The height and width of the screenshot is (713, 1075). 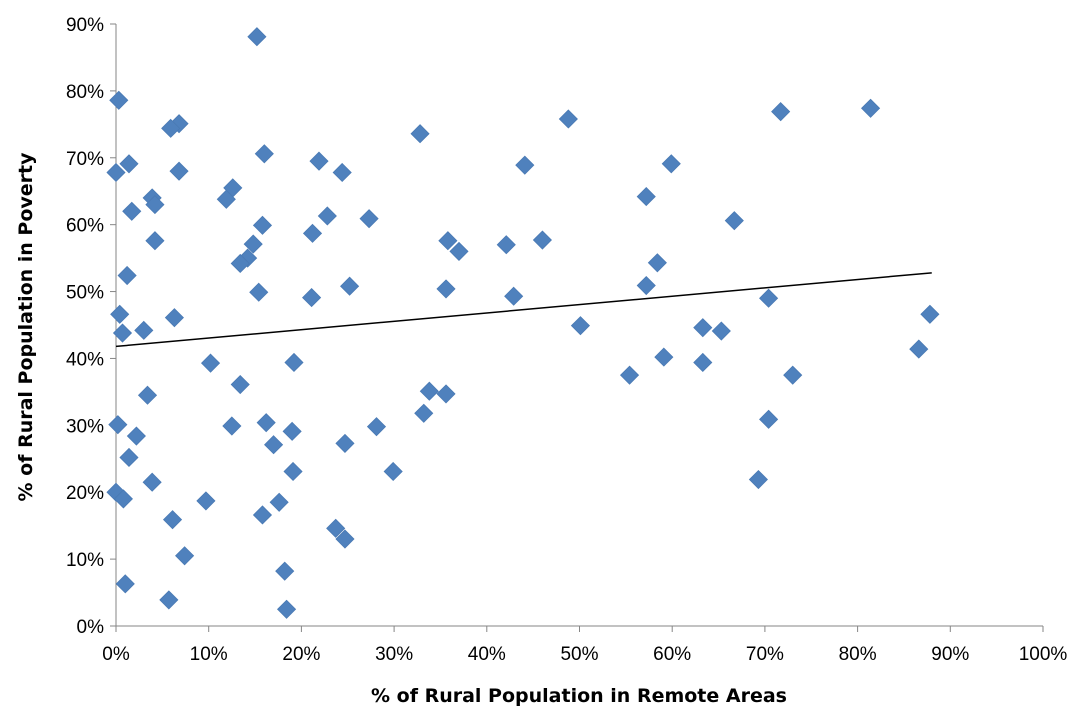 I want to click on trendline-layer, so click(x=523, y=310).